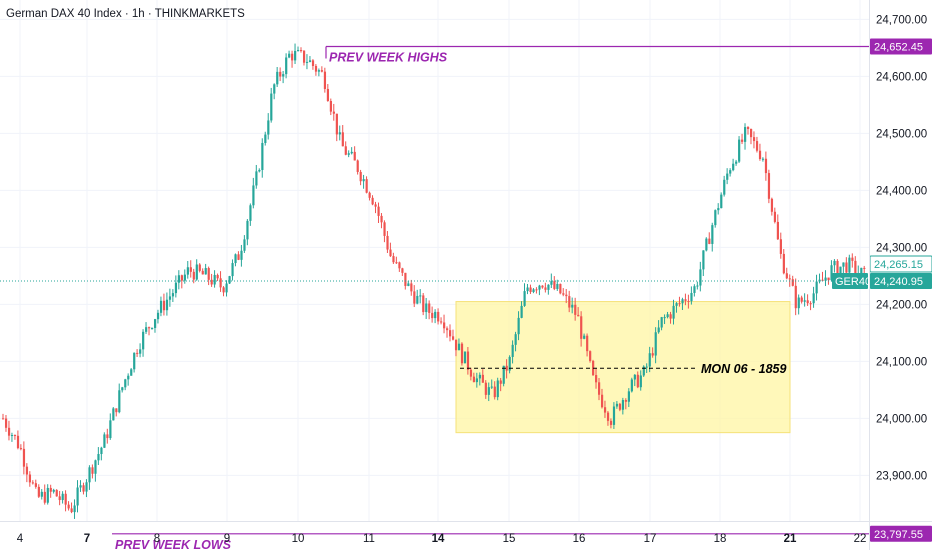  Describe the element at coordinates (509, 539) in the screenshot. I see `x-tick-label: 15` at that location.